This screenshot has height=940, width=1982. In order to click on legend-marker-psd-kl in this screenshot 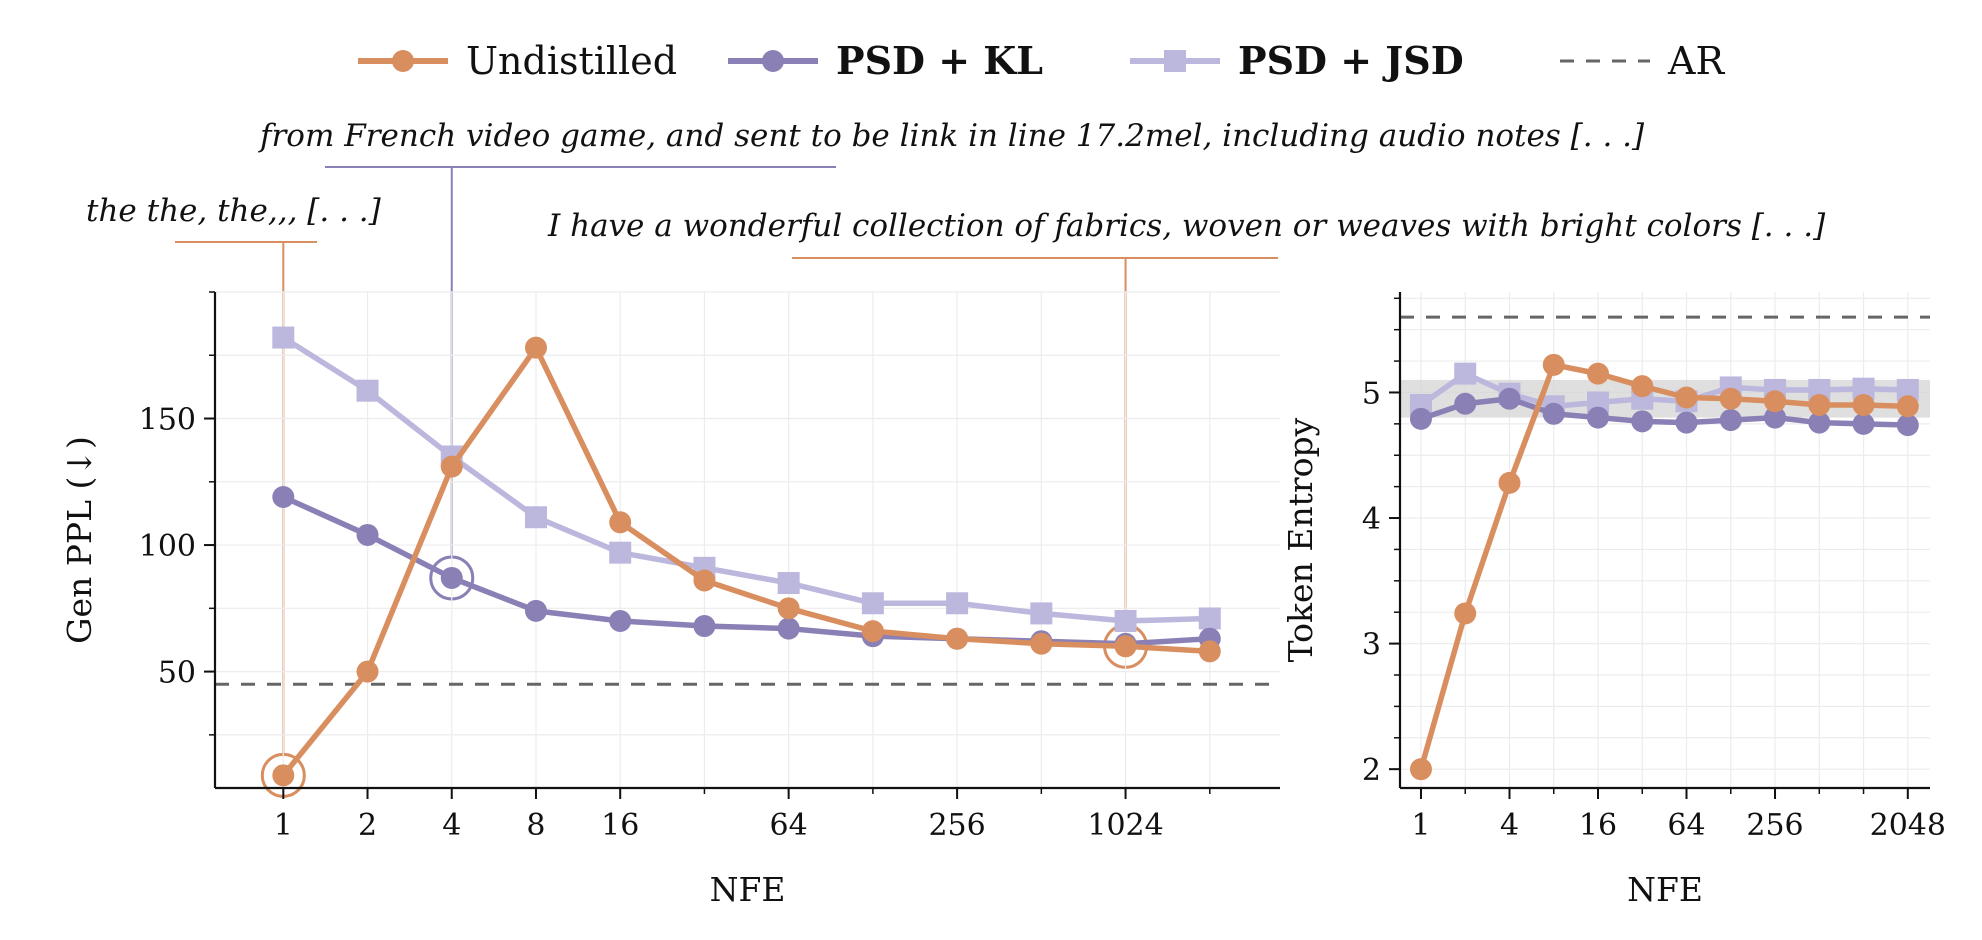, I will do `click(773, 61)`.